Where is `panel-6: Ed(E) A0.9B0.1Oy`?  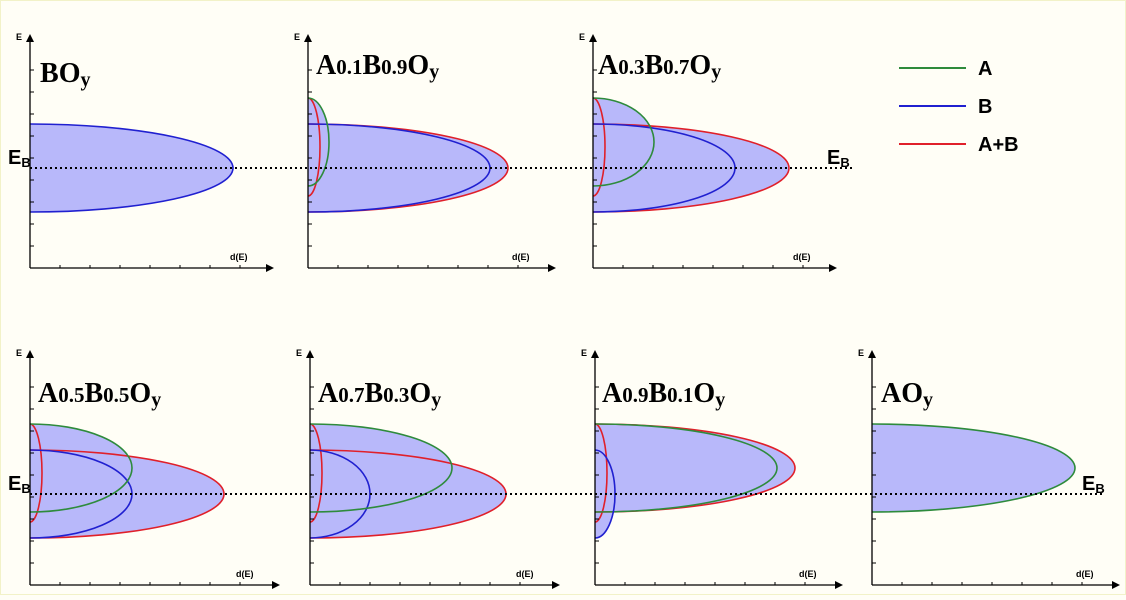 panel-6: Ed(E) A0.9B0.1Oy is located at coordinates (712, 468).